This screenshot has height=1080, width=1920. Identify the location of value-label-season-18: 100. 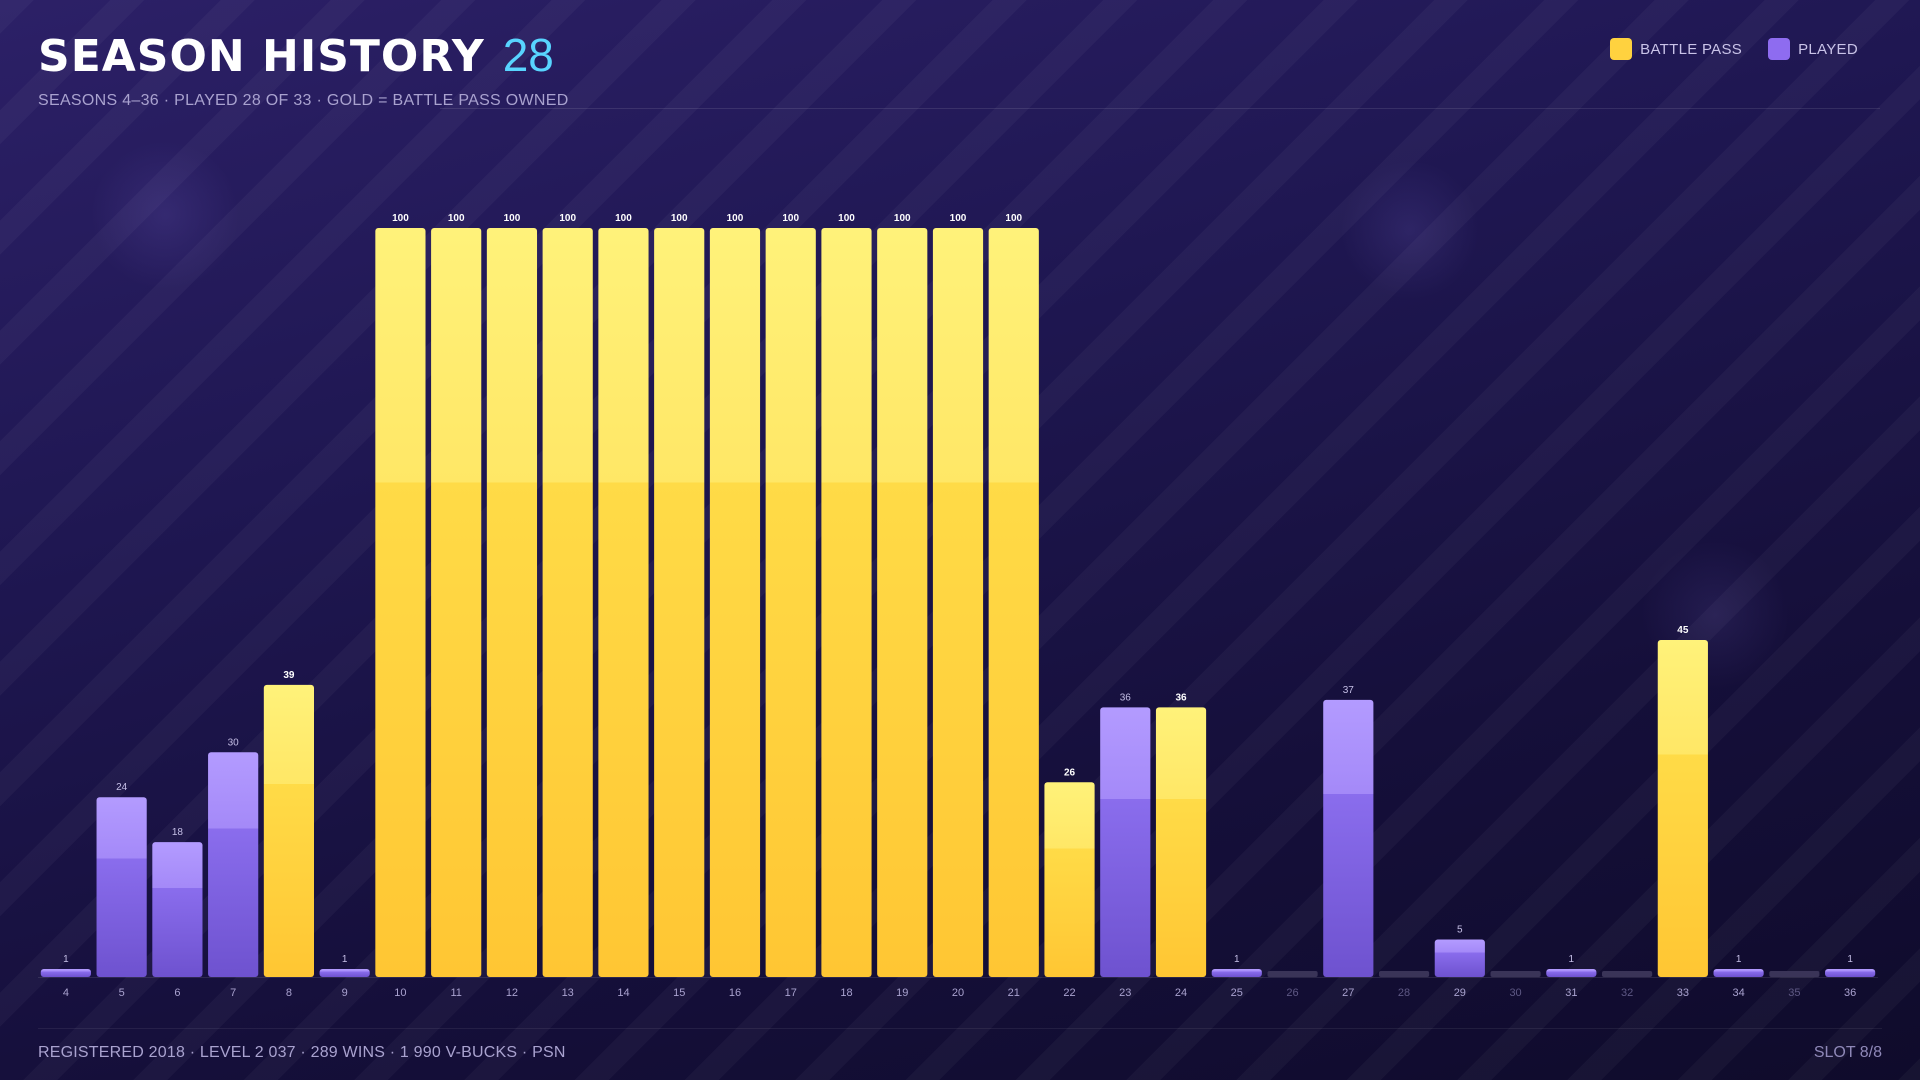
(846, 218).